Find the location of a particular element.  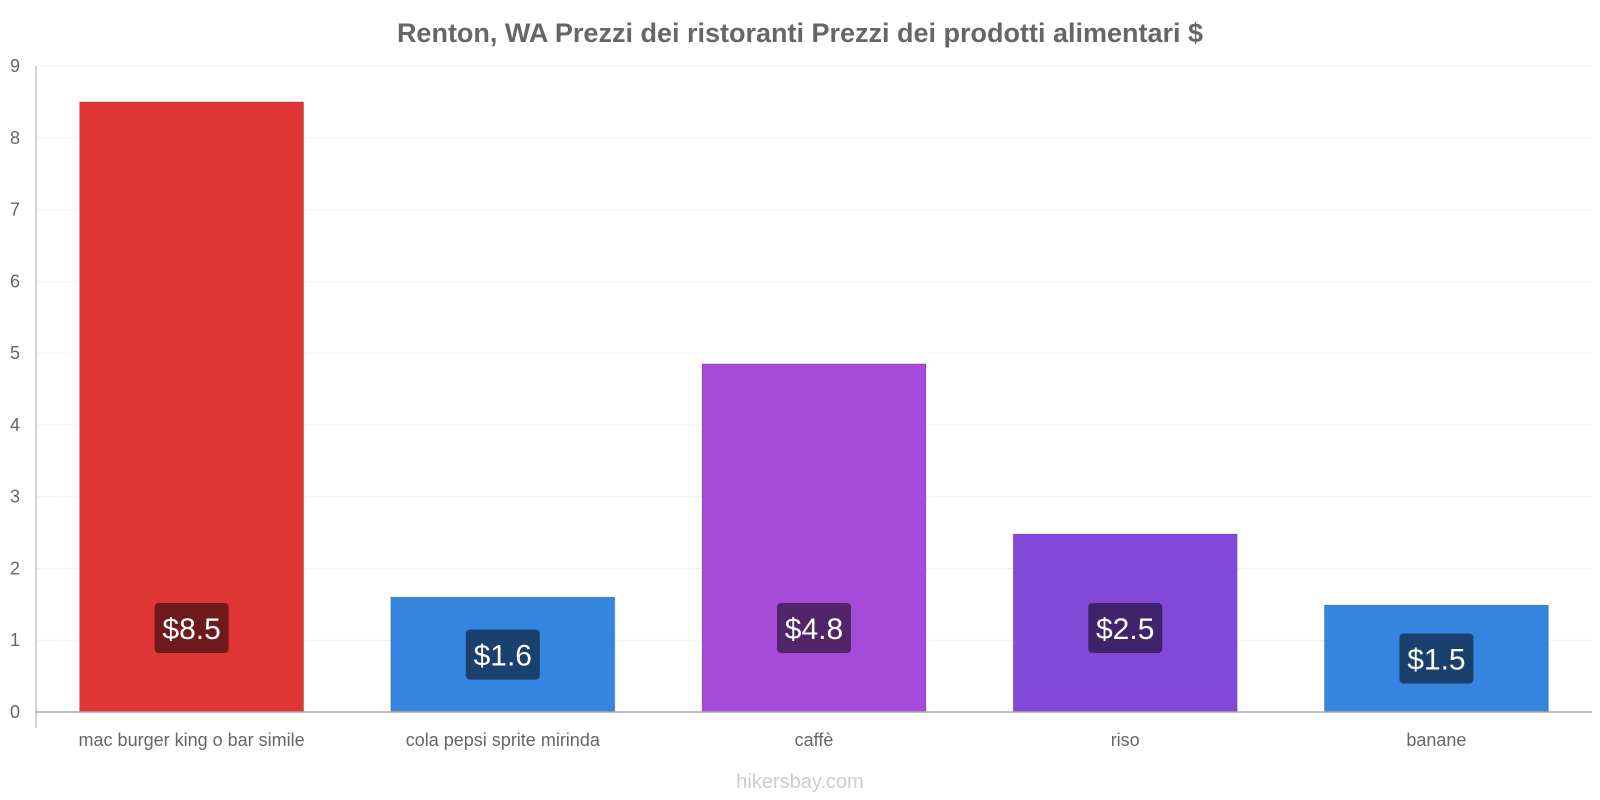

data-labels: $8.5 $1.6 $4.8 $2.5 $1.5 is located at coordinates (814, 643).